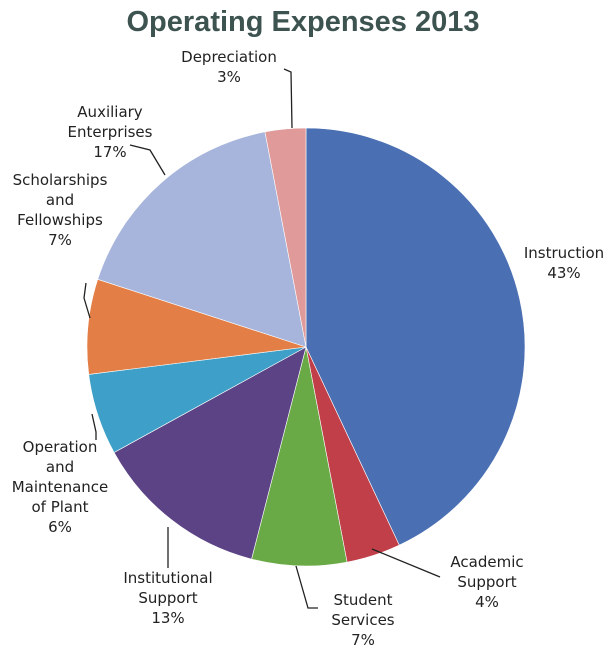 The image size is (606, 664). Describe the element at coordinates (229, 57) in the screenshot. I see `data-label-text: Depreciation` at that location.